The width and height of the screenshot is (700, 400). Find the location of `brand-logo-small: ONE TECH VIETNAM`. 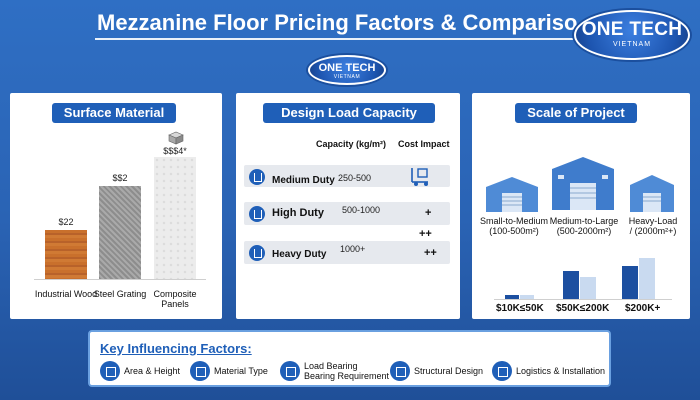

brand-logo-small: ONE TECH VIETNAM is located at coordinates (347, 70).